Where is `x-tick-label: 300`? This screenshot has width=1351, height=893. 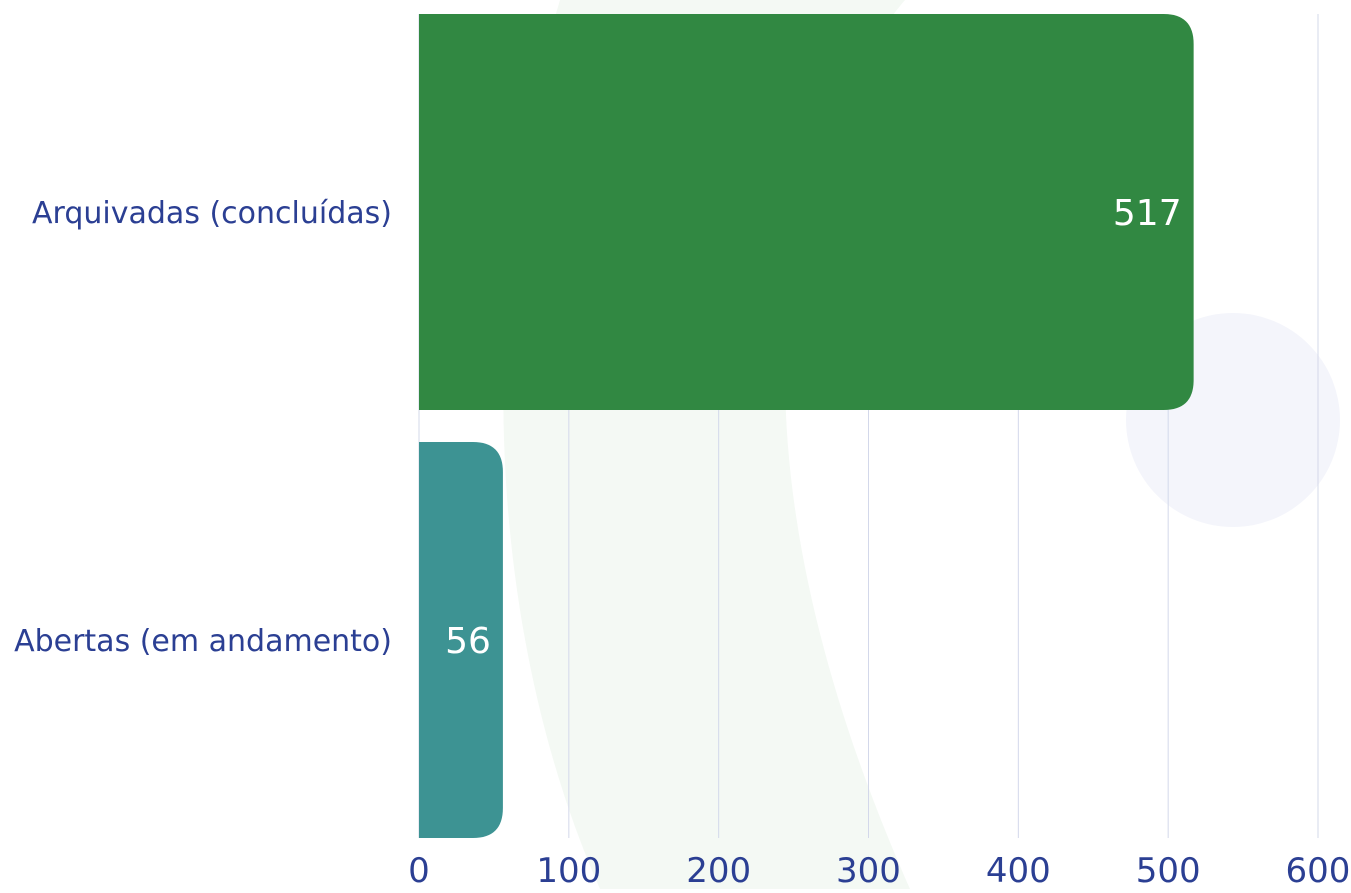
x-tick-label: 300 is located at coordinates (868, 870).